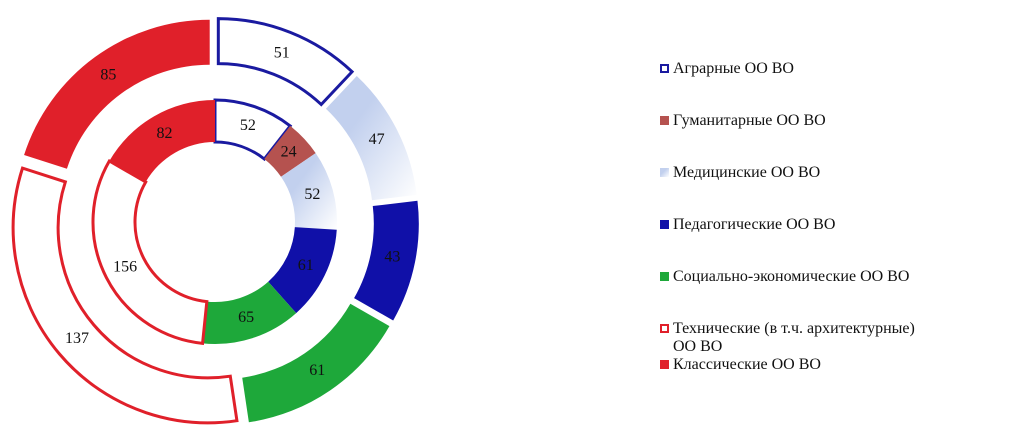  I want to click on legend-item: Социально-экономические ОО ВО, so click(835, 294).